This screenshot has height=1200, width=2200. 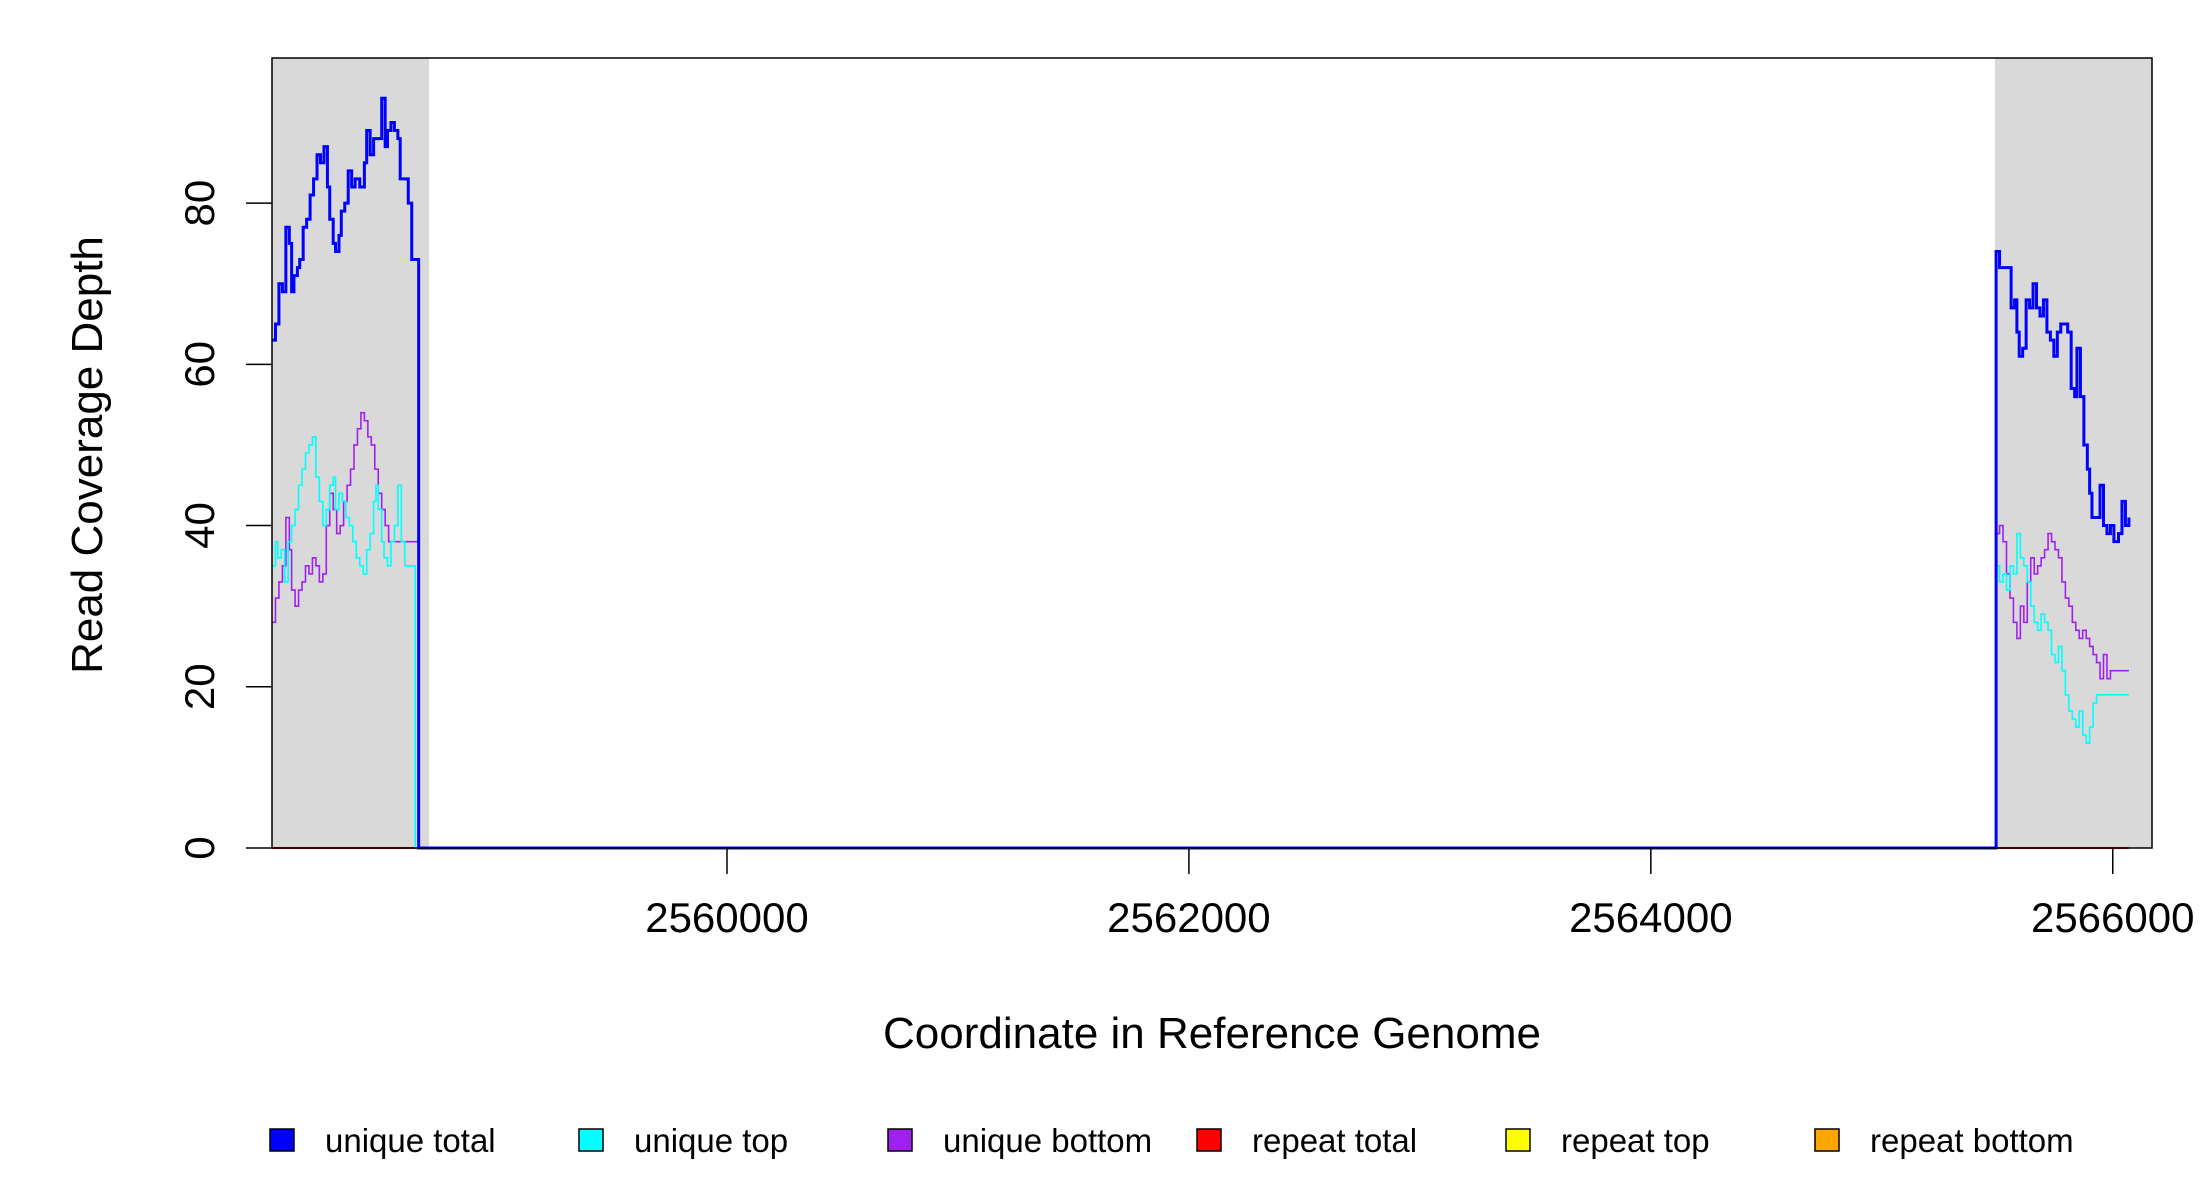 What do you see at coordinates (727, 917) in the screenshot?
I see `x-tick-label: 2560000` at bounding box center [727, 917].